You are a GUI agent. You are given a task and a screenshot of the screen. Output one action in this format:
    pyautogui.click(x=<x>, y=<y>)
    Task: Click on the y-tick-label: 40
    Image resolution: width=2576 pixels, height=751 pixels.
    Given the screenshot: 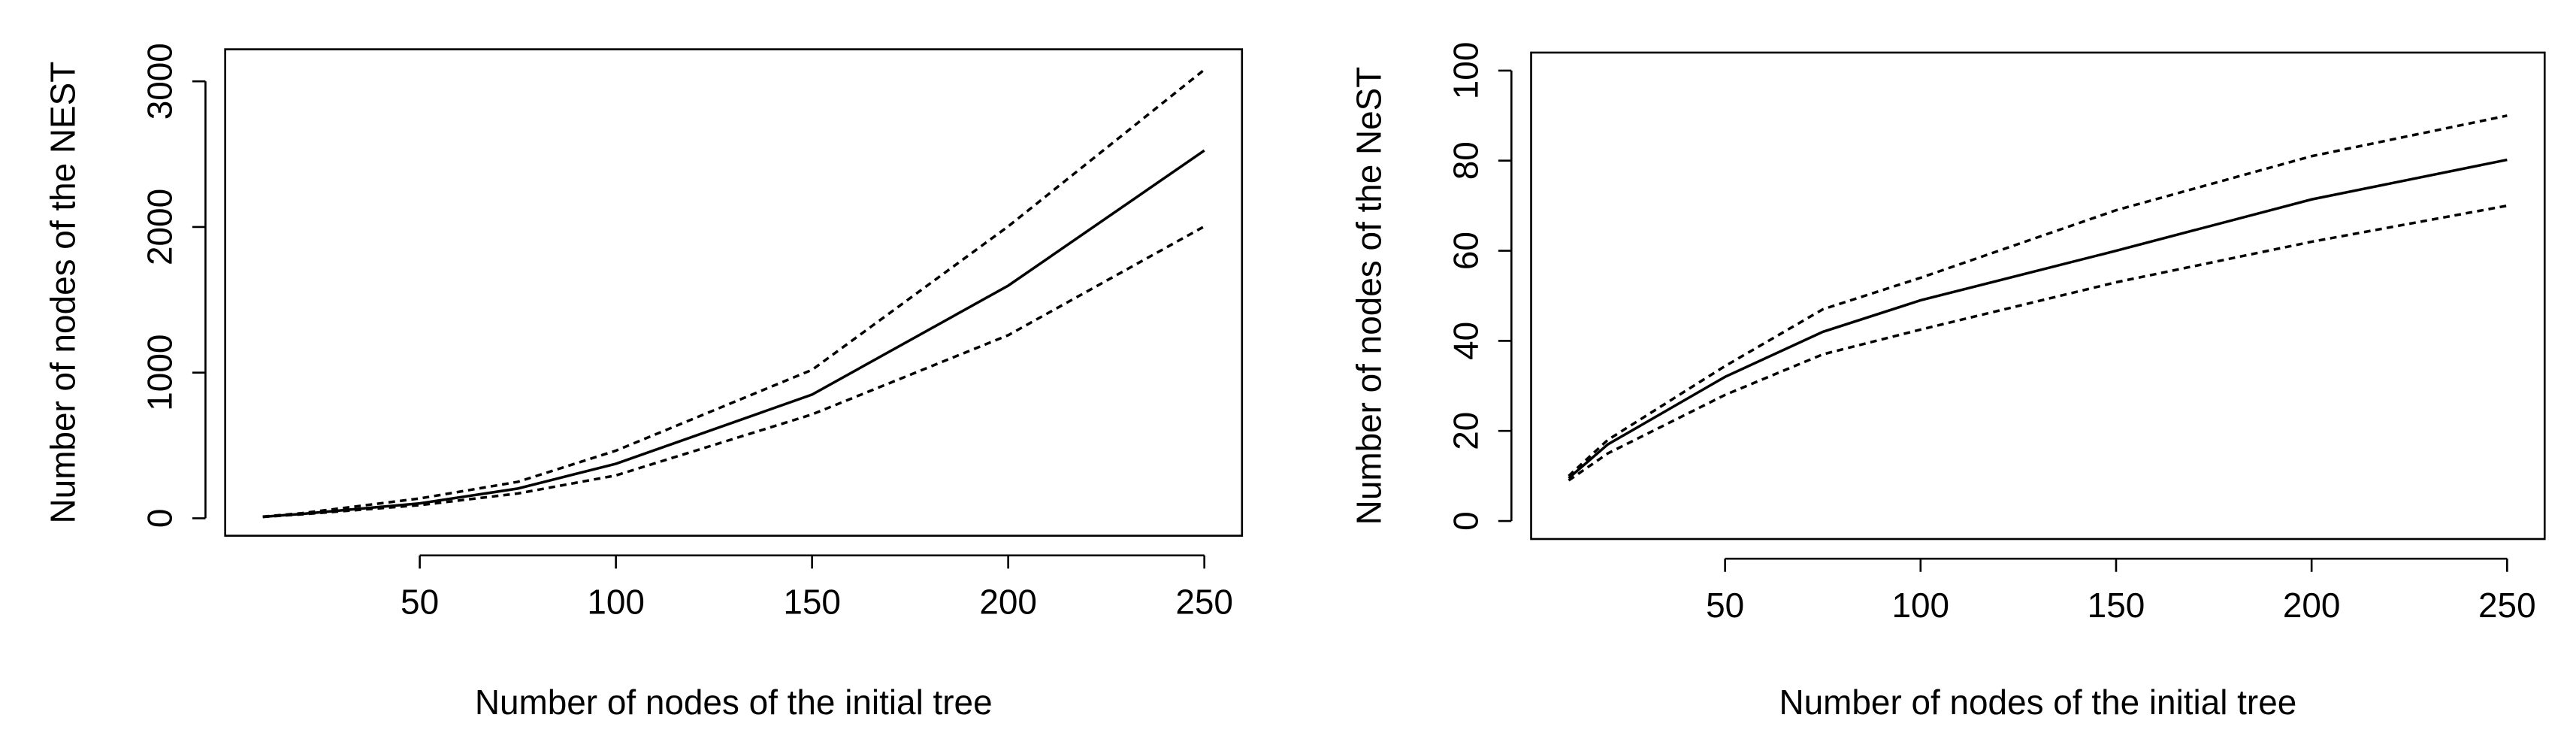 What is the action you would take?
    pyautogui.click(x=1467, y=341)
    